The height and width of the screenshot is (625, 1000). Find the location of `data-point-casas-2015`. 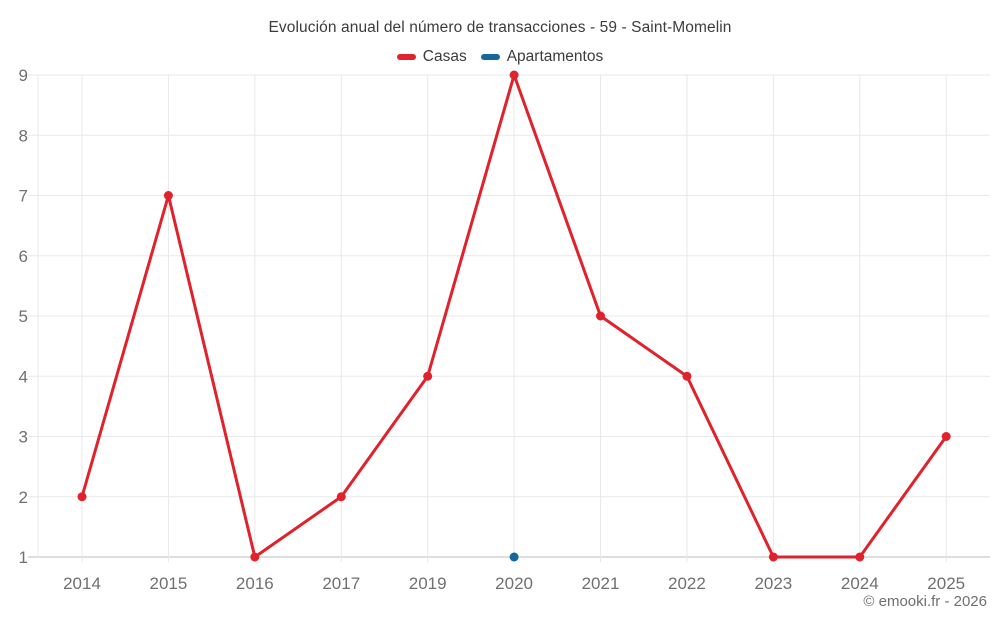

data-point-casas-2015 is located at coordinates (168, 195).